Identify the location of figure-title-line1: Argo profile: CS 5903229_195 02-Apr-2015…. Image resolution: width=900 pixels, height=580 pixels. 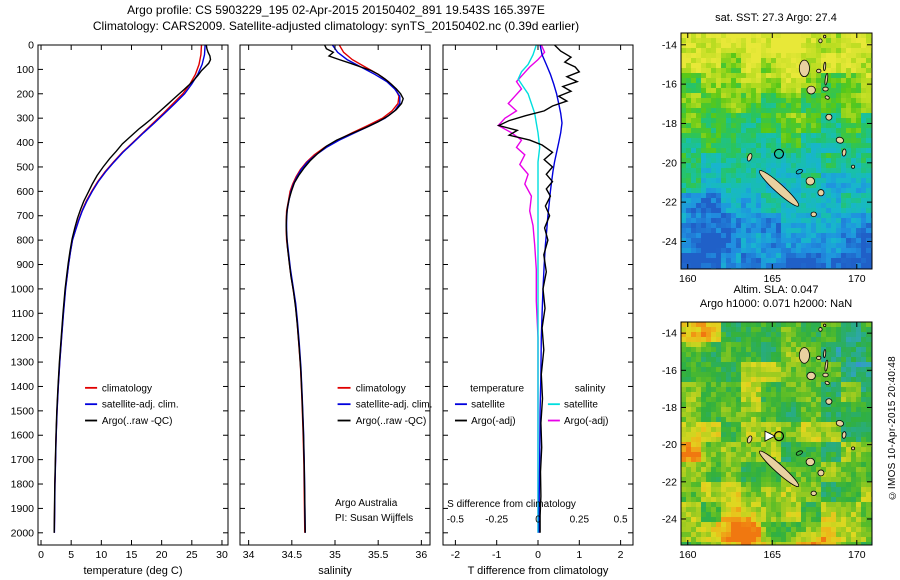
(336, 10).